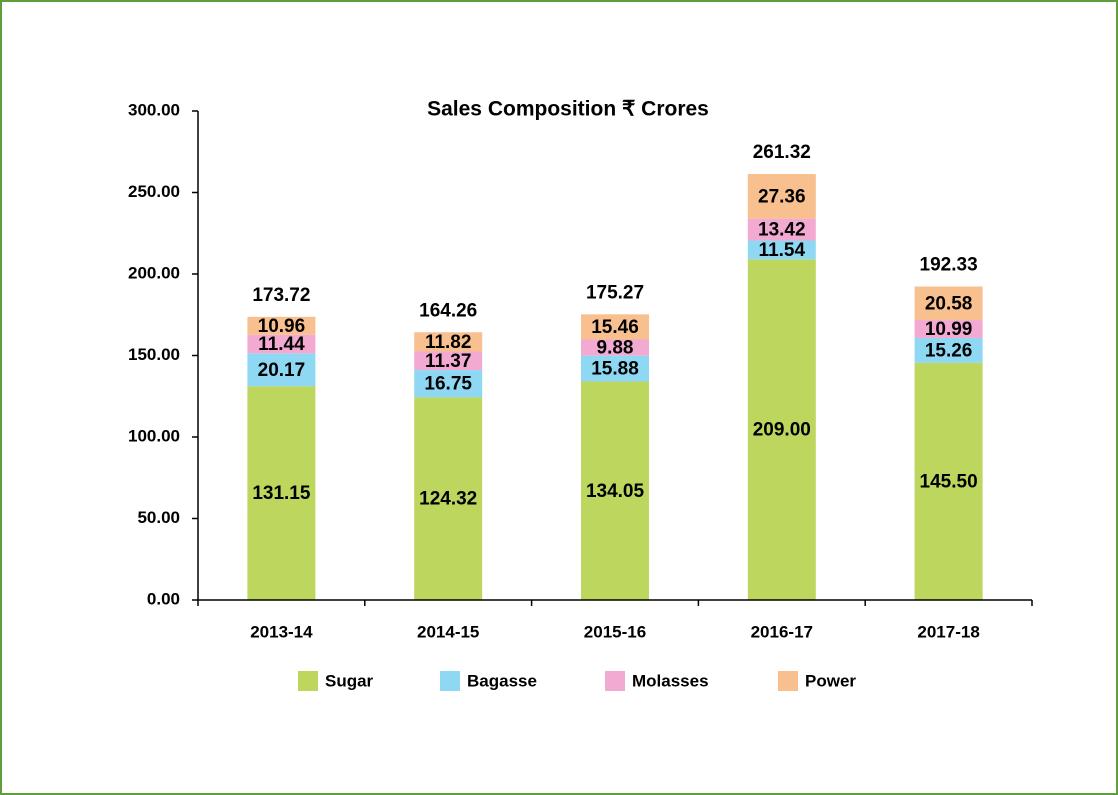 This screenshot has width=1118, height=795. I want to click on y-tick-label: 0.00, so click(163, 598).